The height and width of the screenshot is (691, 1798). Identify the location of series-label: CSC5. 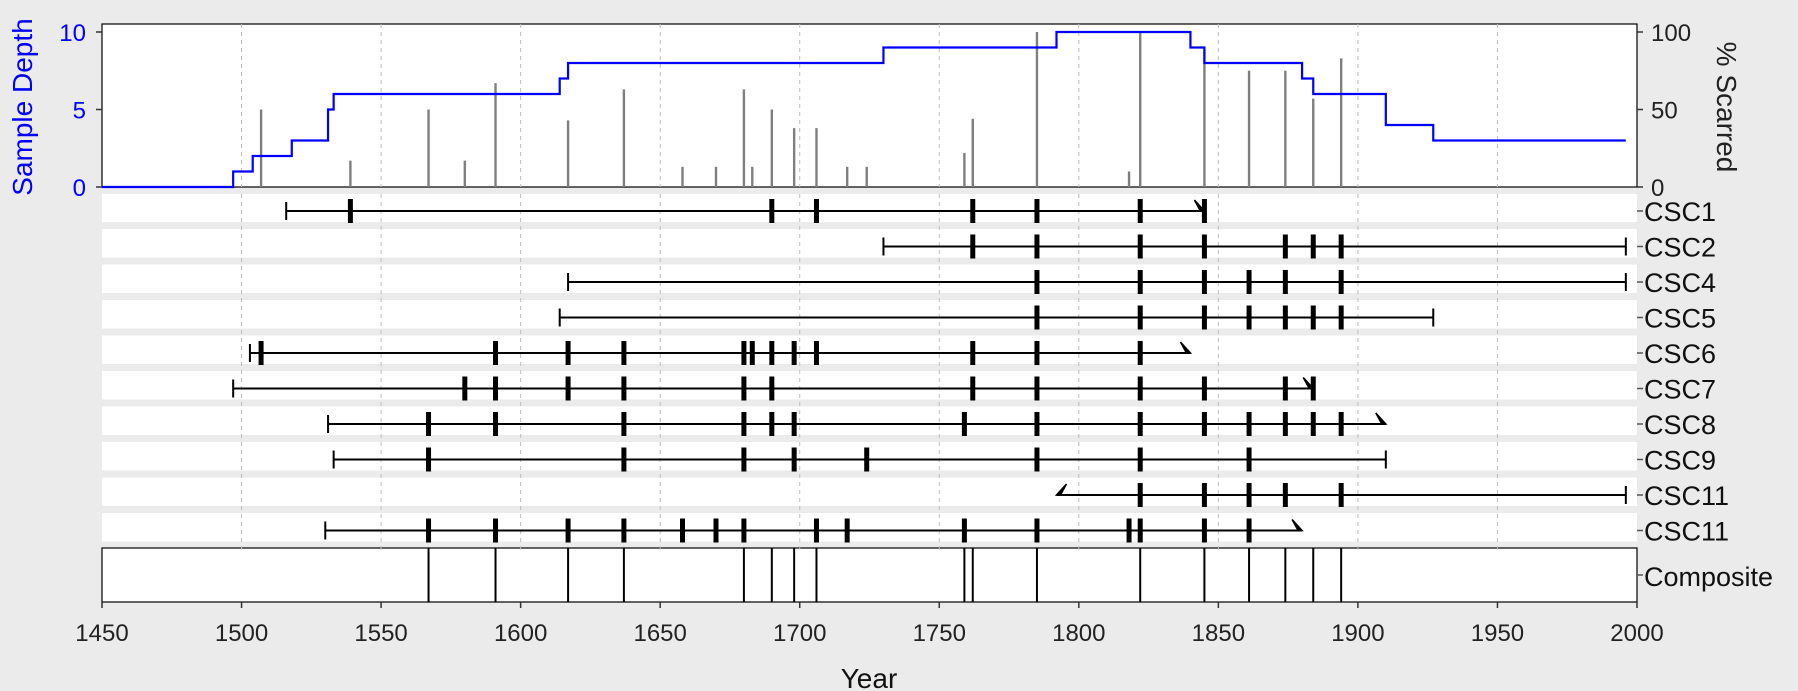
(1680, 319).